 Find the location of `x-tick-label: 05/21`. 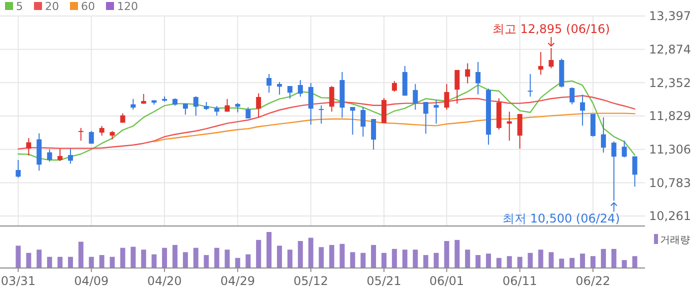

x-tick-label: 05/21 is located at coordinates (384, 281).